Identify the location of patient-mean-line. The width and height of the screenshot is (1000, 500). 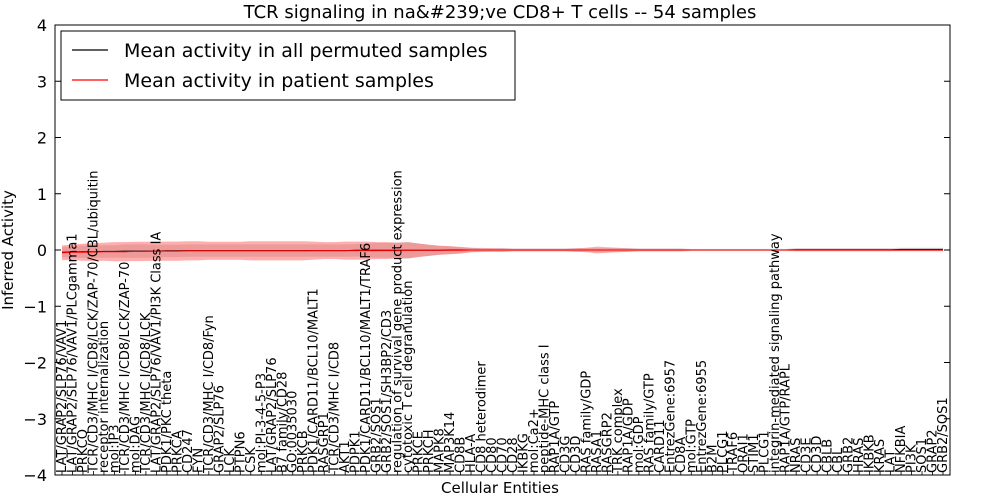
(502, 251).